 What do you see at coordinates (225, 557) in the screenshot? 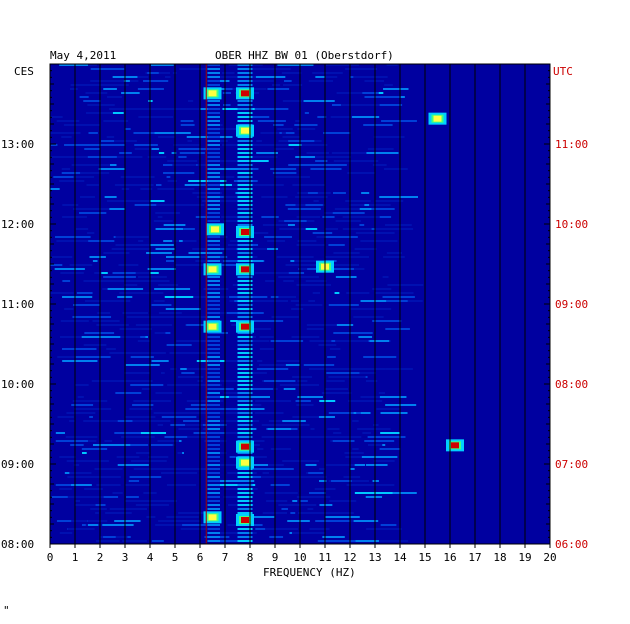
I see `x-tick-label: 7` at bounding box center [225, 557].